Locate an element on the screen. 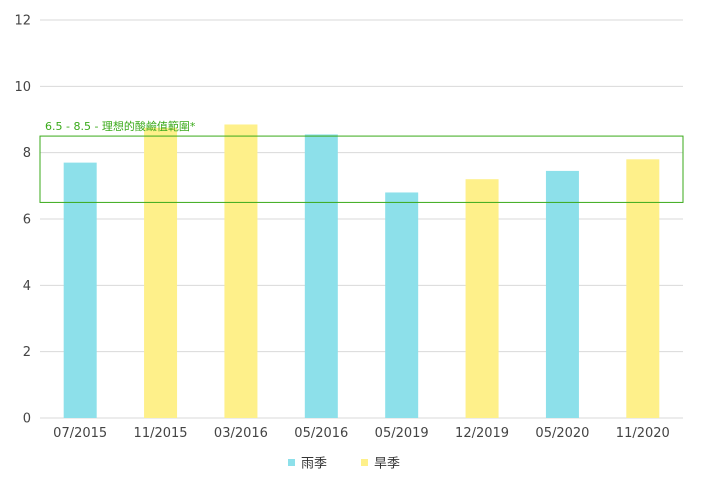 The height and width of the screenshot is (498, 702). ideal-band-rect is located at coordinates (361, 169).